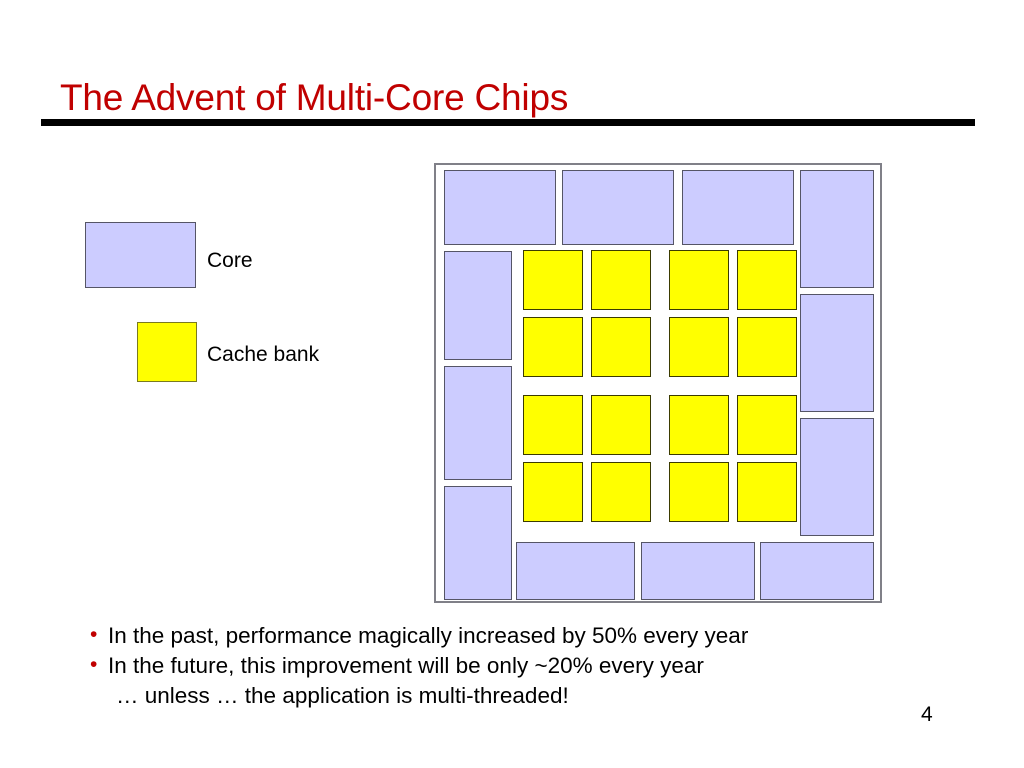 The width and height of the screenshot is (1024, 768). I want to click on title-divider, so click(508, 122).